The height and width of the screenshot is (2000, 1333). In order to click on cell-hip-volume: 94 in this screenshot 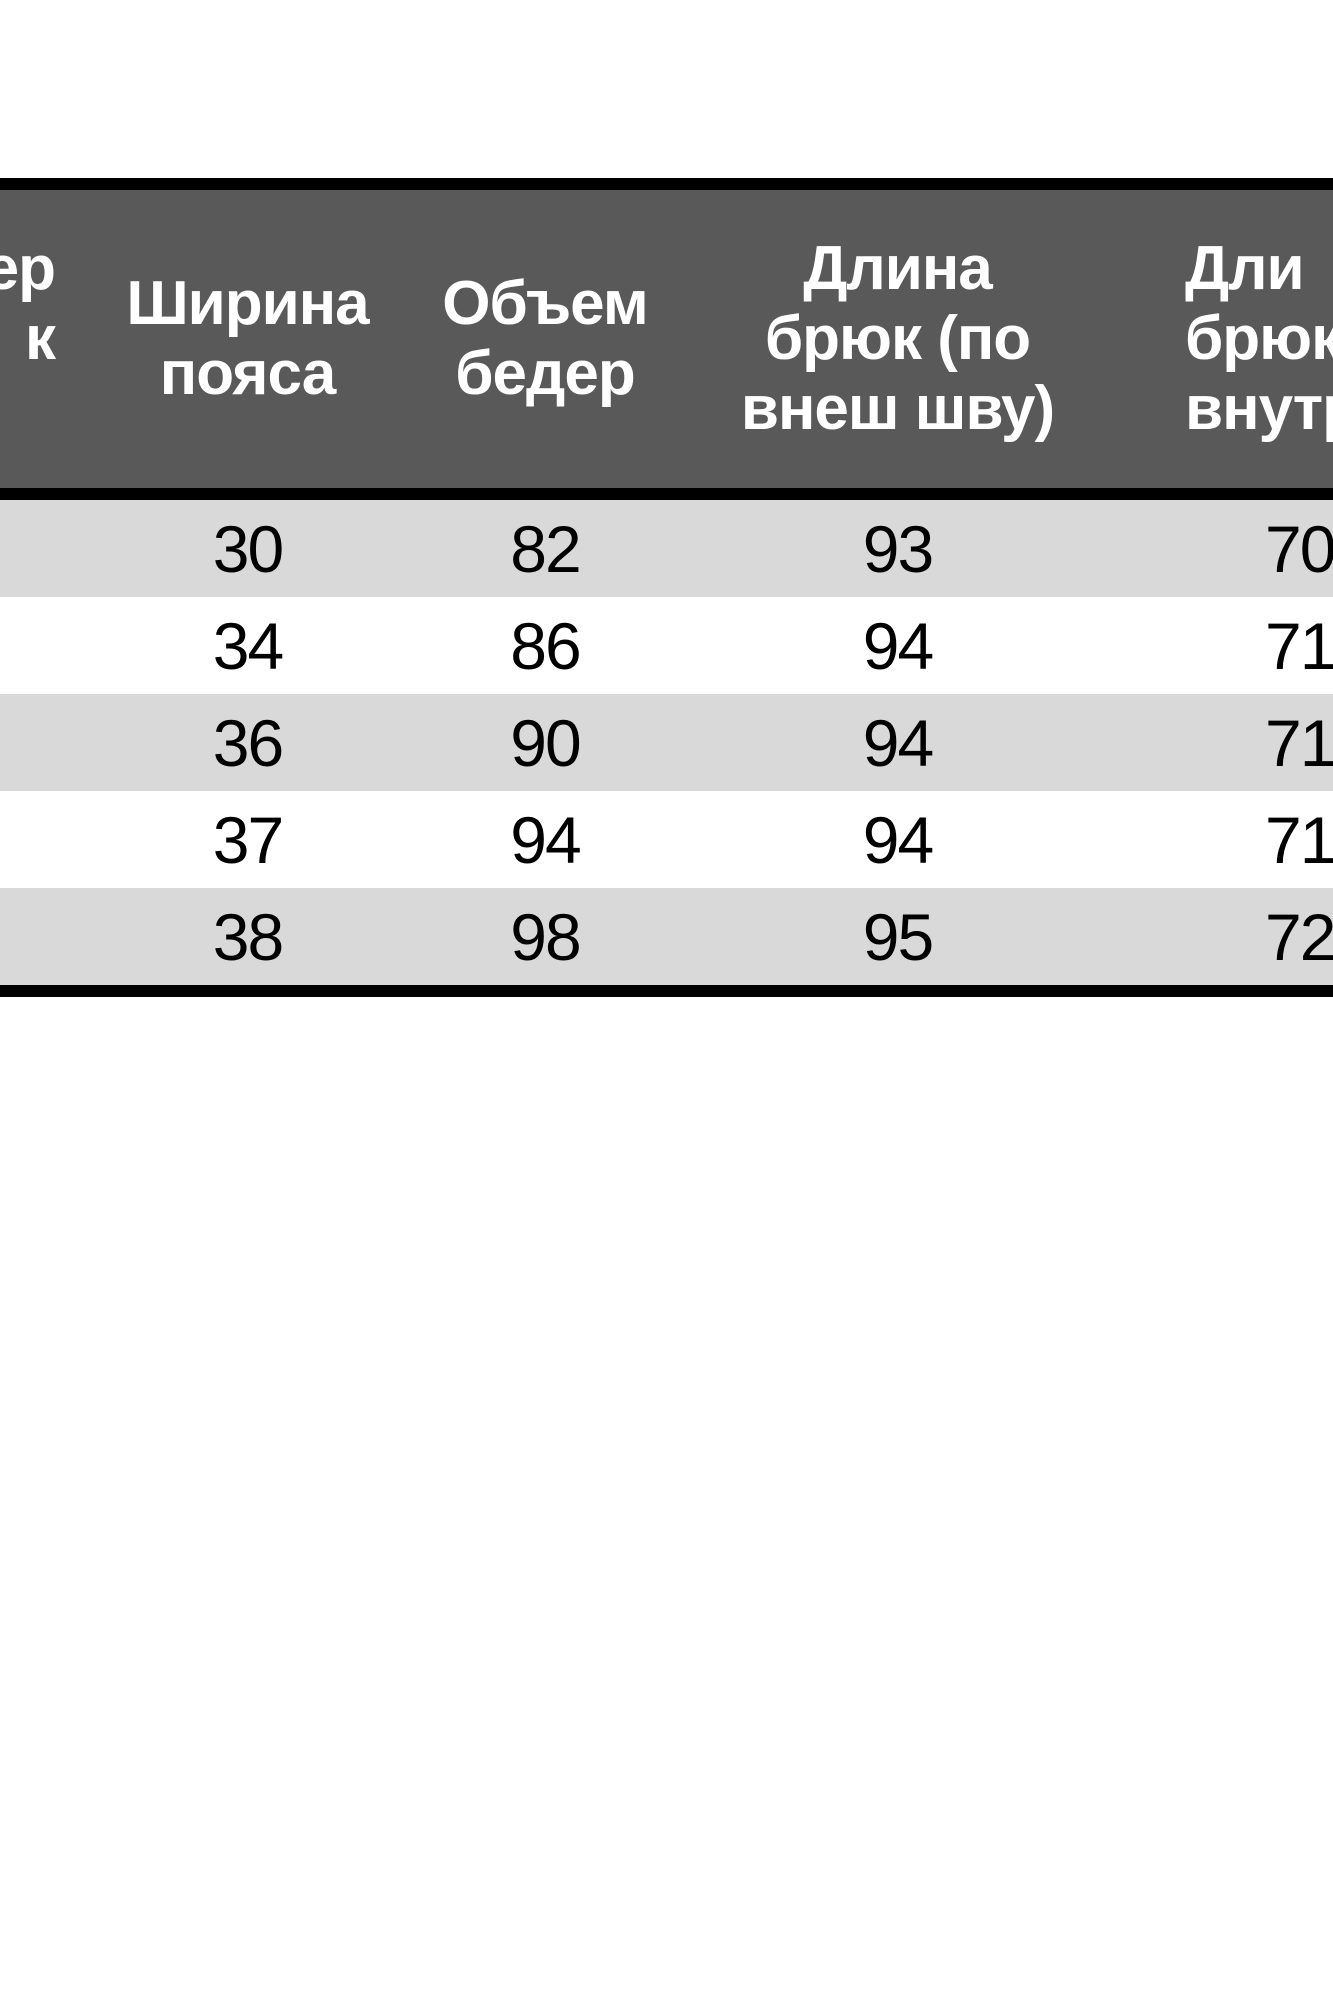, I will do `click(545, 839)`.